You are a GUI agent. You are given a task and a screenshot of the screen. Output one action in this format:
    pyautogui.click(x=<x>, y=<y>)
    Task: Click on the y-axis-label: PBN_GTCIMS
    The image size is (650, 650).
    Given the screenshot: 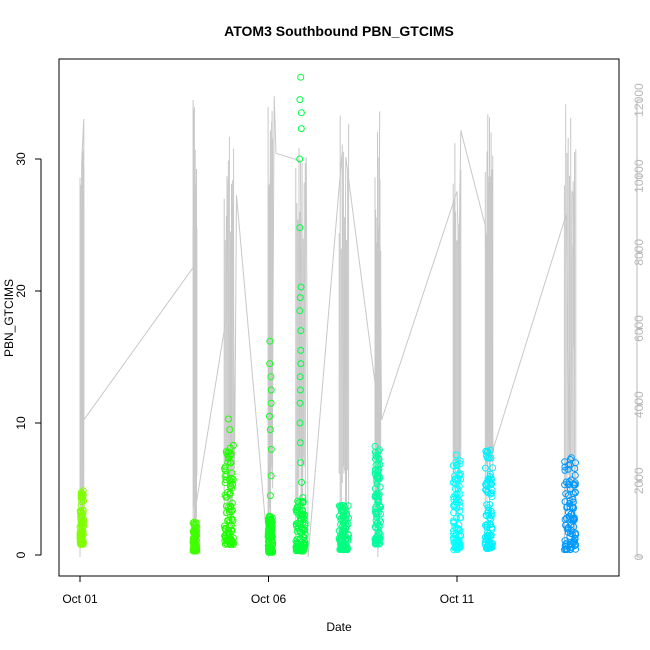 What is the action you would take?
    pyautogui.click(x=9, y=318)
    